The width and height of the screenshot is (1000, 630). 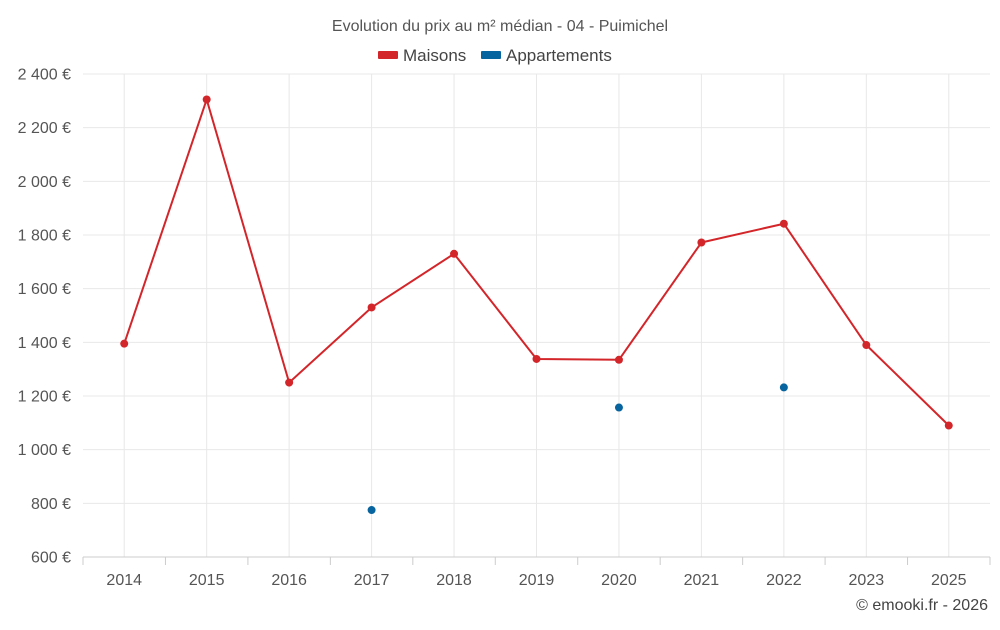 What do you see at coordinates (619, 580) in the screenshot?
I see `x-tick-label: 2020` at bounding box center [619, 580].